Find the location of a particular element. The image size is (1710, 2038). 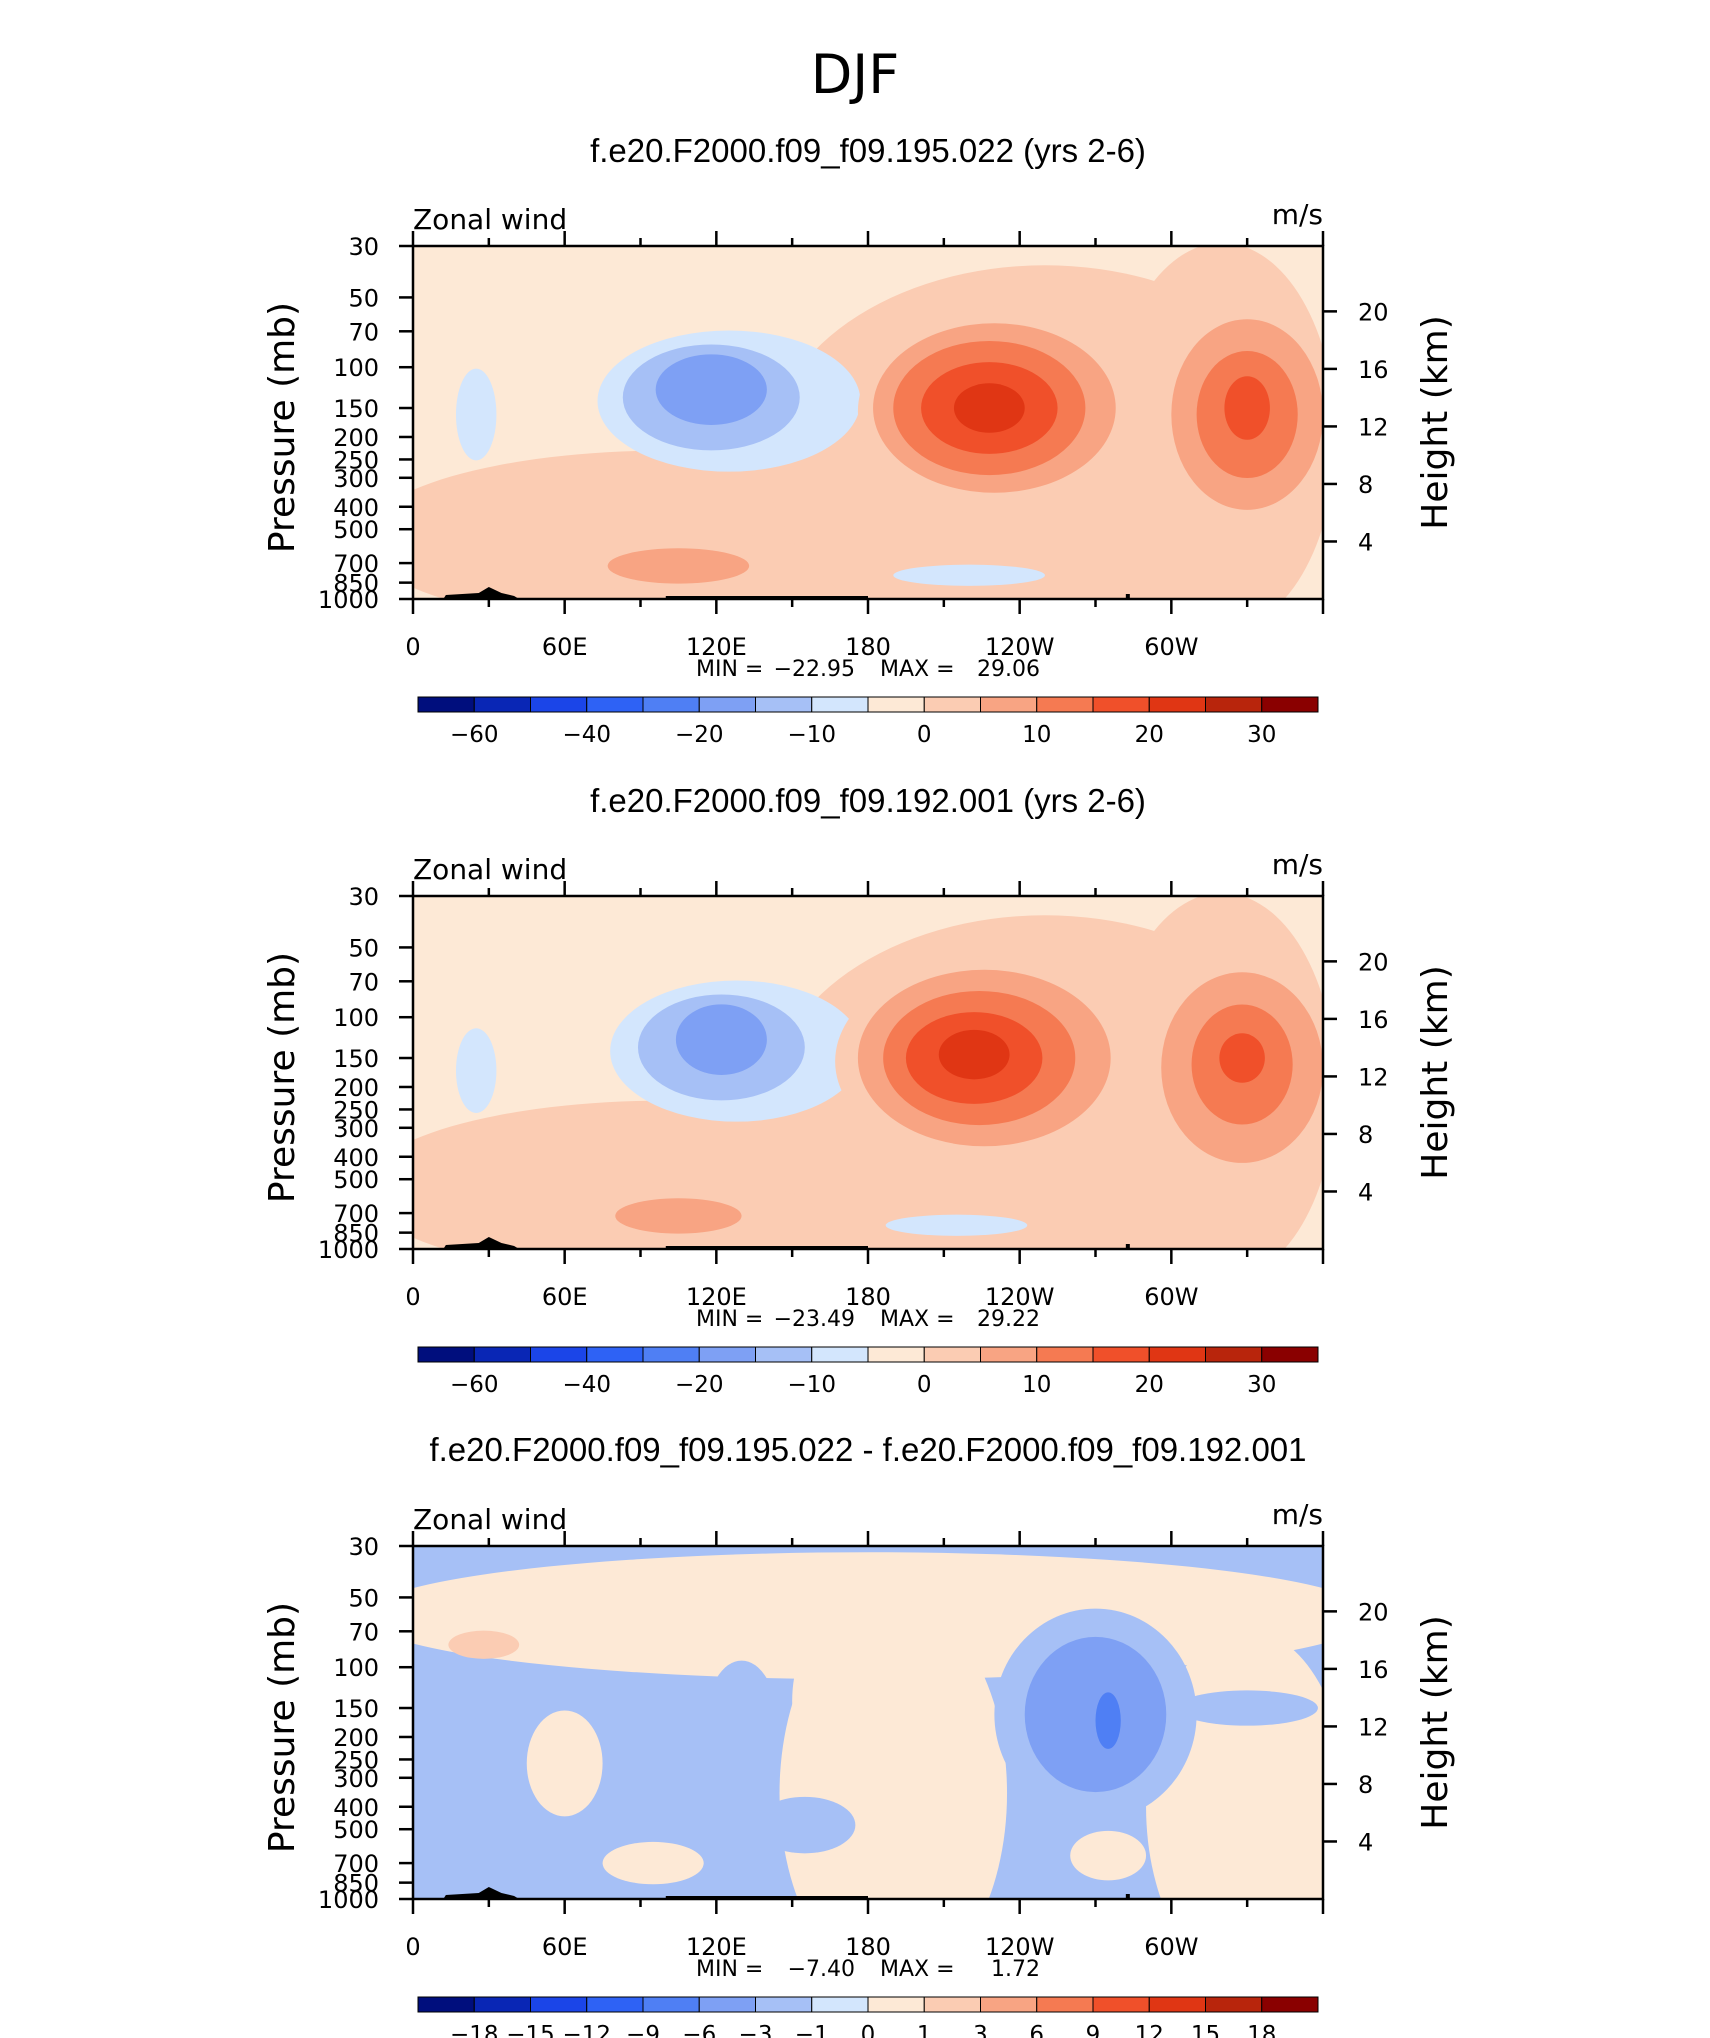

y-tick-label: 200 is located at coordinates (356, 438).